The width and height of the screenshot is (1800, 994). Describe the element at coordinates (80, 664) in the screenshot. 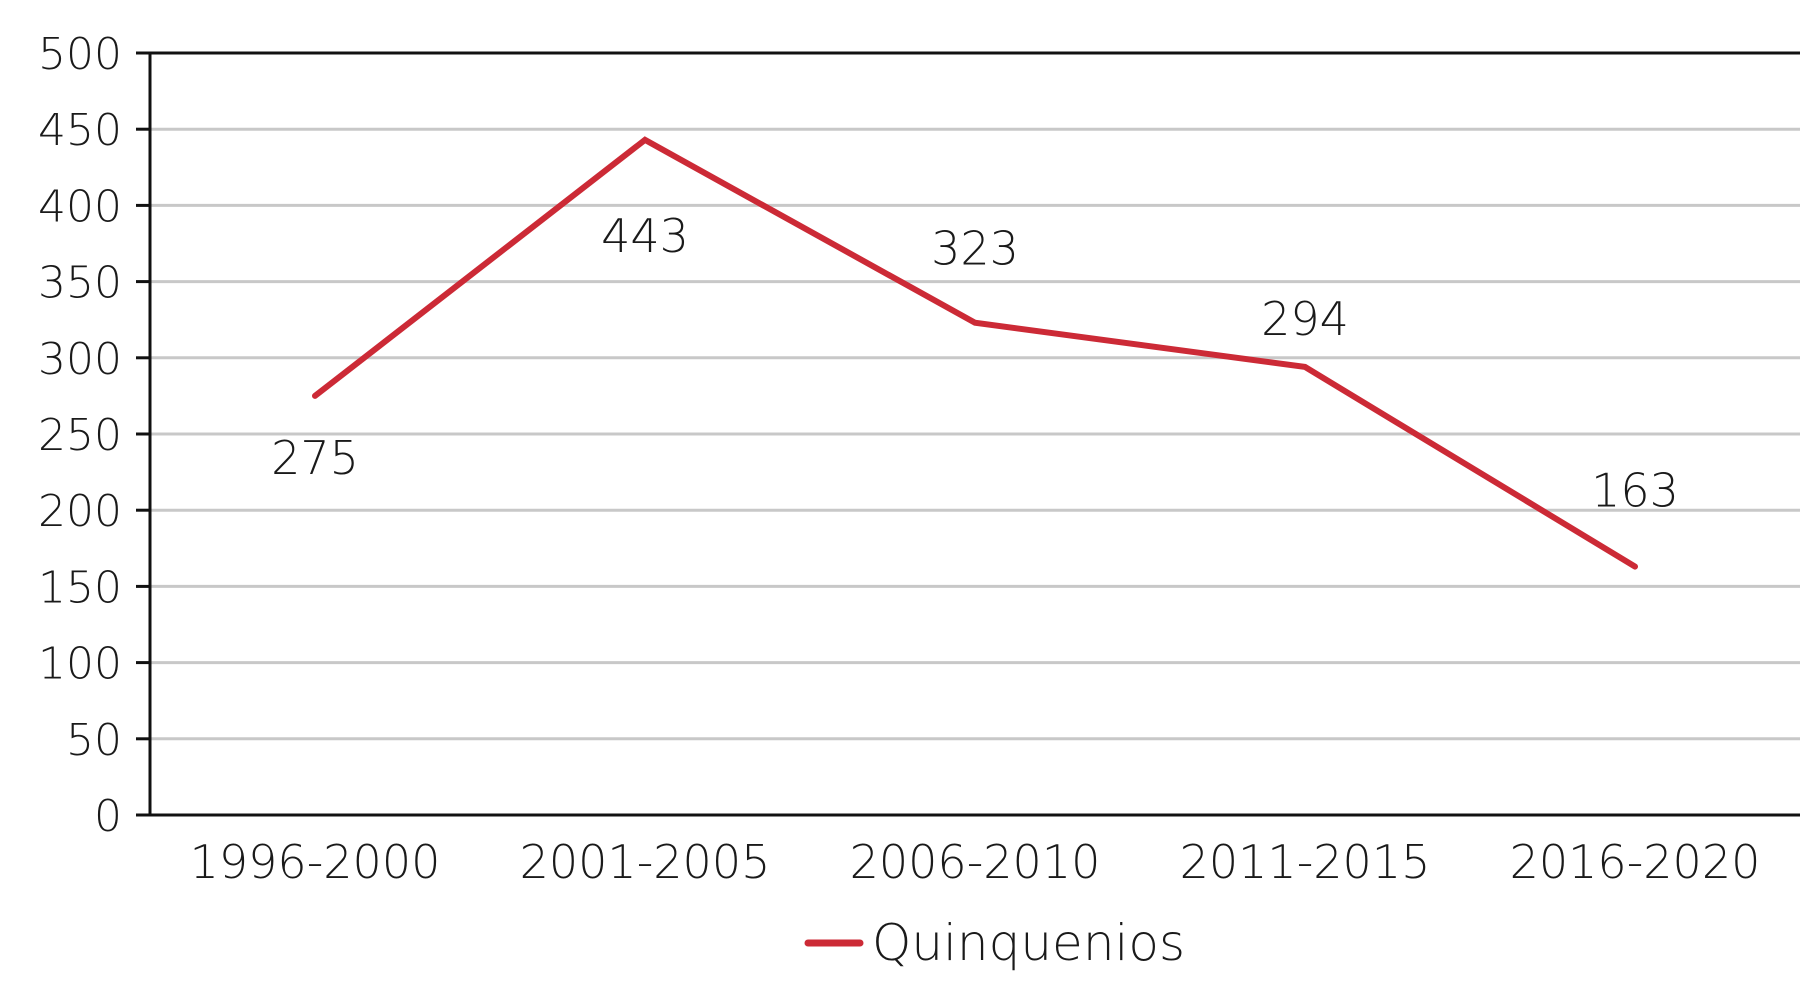

I see `y-tick-label: 100` at that location.